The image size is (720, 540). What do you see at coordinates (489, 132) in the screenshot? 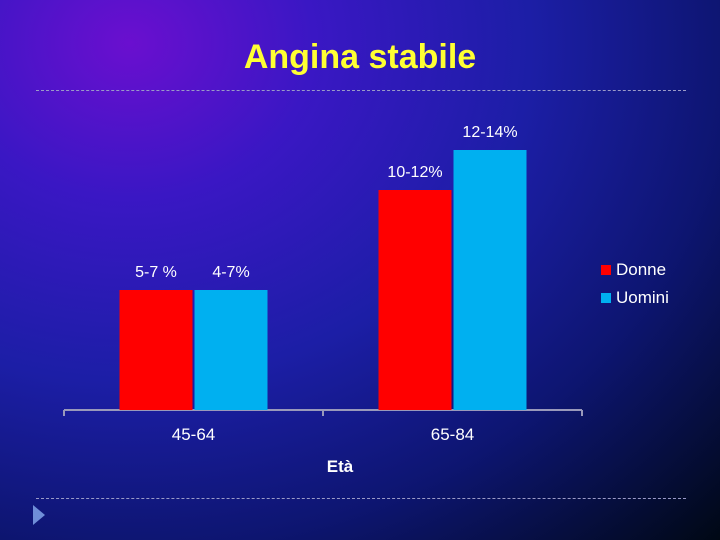
I see `data-label: 12-14%` at bounding box center [489, 132].